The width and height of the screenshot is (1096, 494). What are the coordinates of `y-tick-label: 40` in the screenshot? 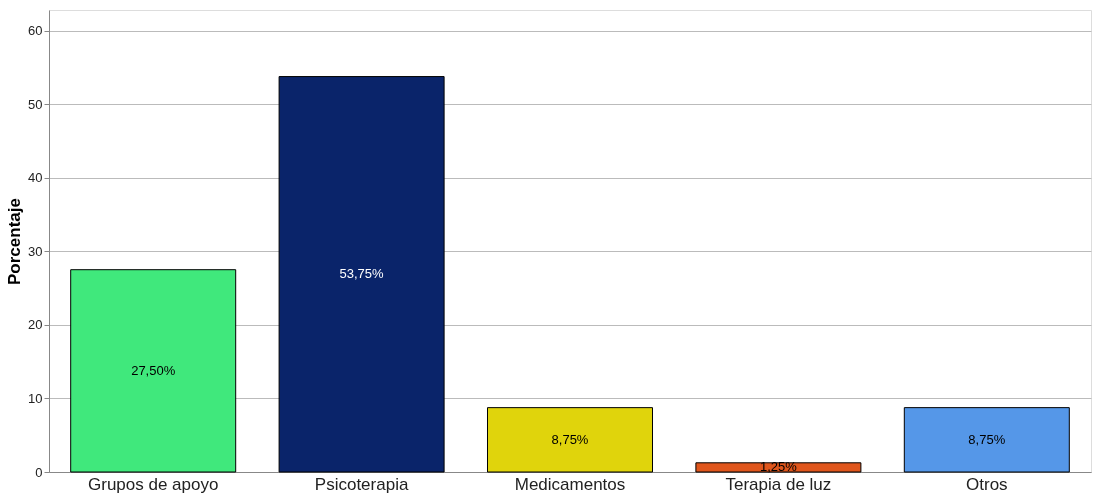 It's located at (35, 178).